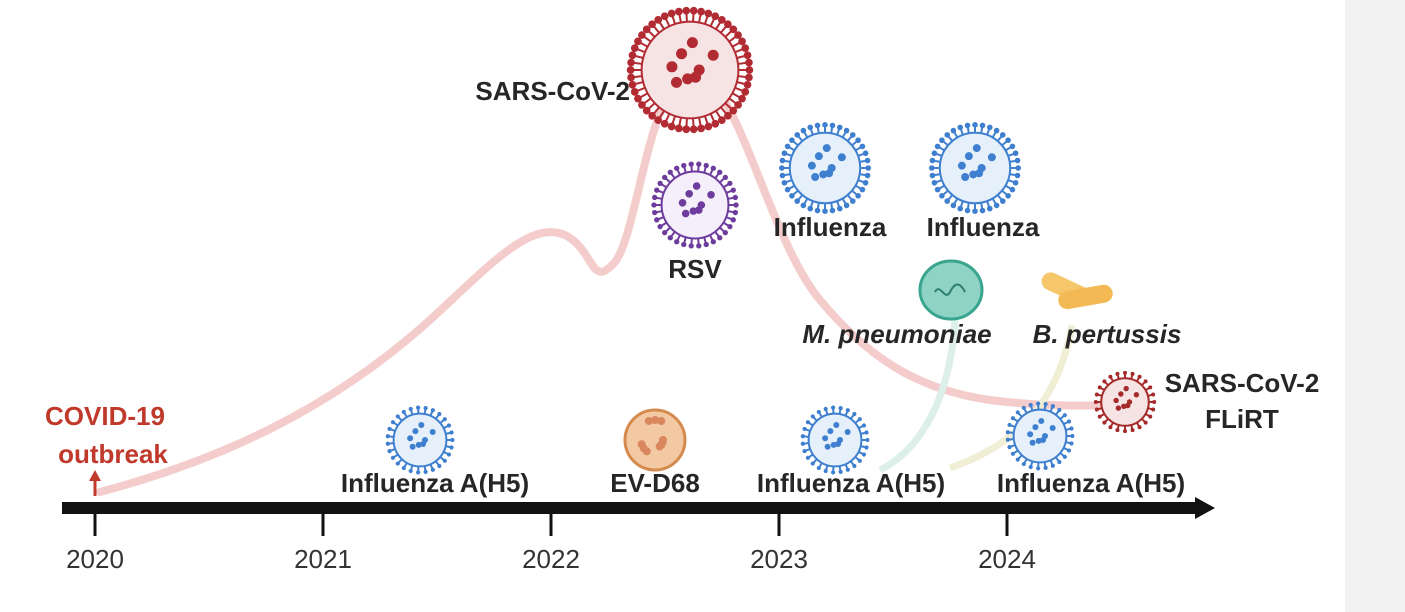 This screenshot has width=1405, height=612. What do you see at coordinates (695, 205) in the screenshot?
I see `virus-body` at bounding box center [695, 205].